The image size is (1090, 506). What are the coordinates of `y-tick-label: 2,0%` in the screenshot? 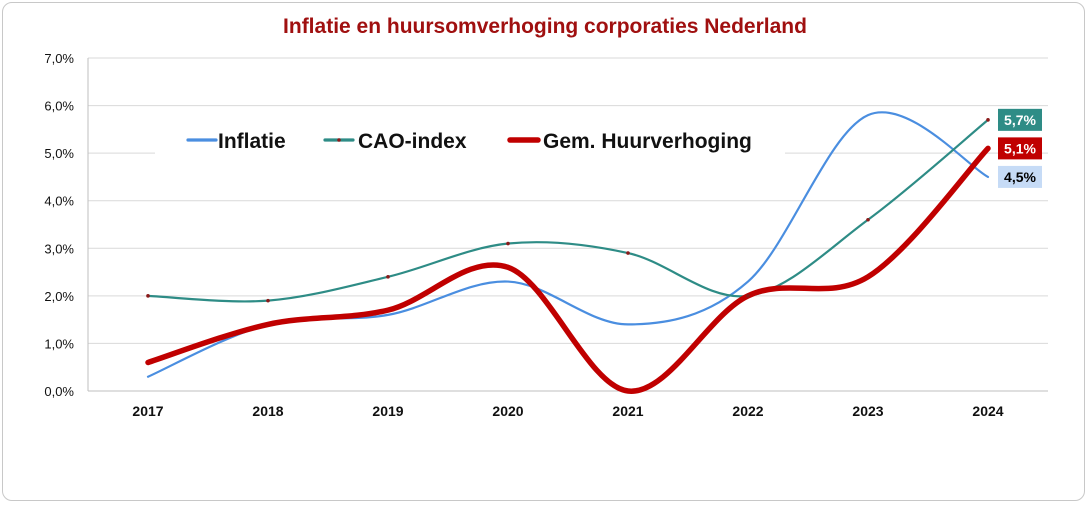 It's located at (59, 296).